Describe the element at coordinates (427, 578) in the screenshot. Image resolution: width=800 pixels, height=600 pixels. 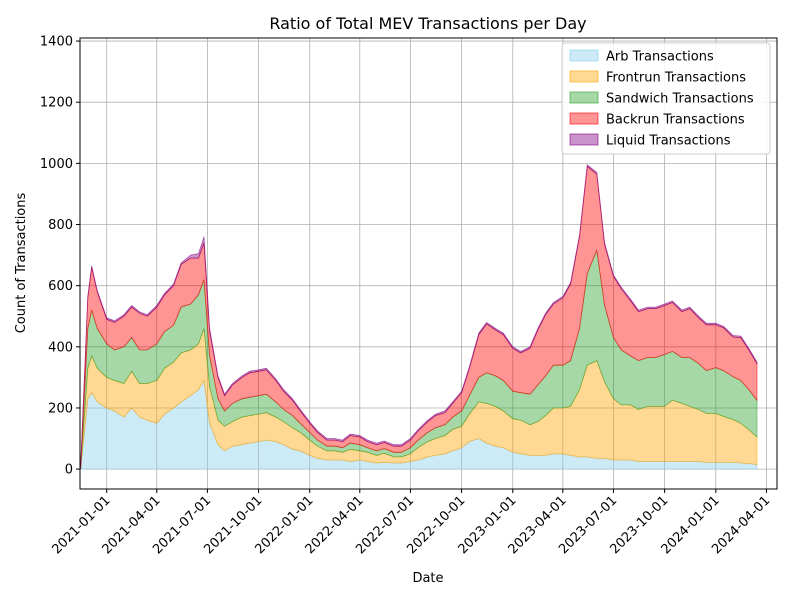
I see `x-axis-title: Date` at that location.